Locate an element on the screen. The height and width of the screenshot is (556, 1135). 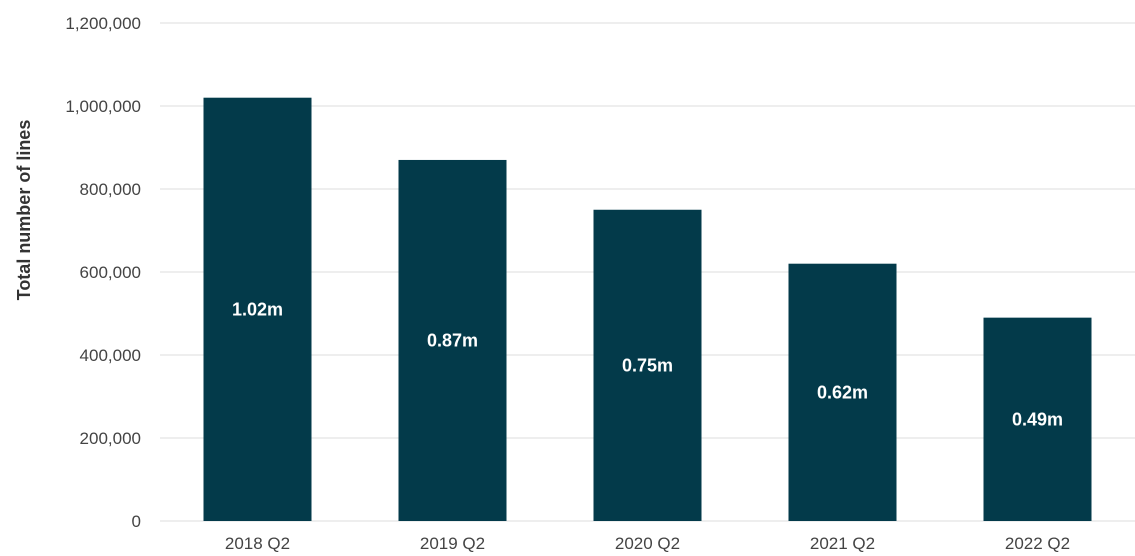
bar-data-label: 0.62m is located at coordinates (842, 392).